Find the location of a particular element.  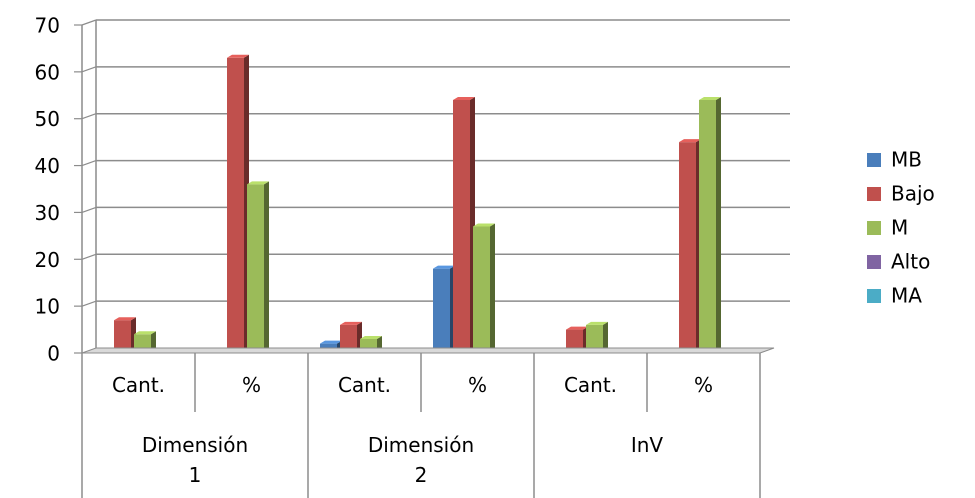

legend-label: M is located at coordinates (899, 228).